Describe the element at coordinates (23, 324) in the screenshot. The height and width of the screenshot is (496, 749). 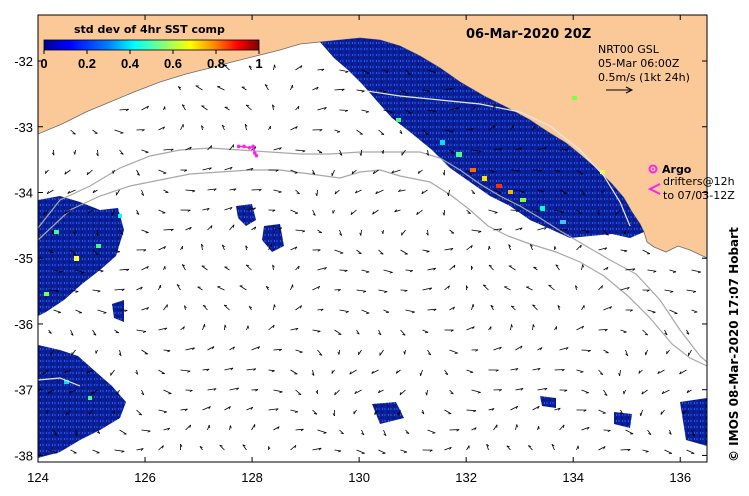
I see `y-tick-label: -36` at that location.